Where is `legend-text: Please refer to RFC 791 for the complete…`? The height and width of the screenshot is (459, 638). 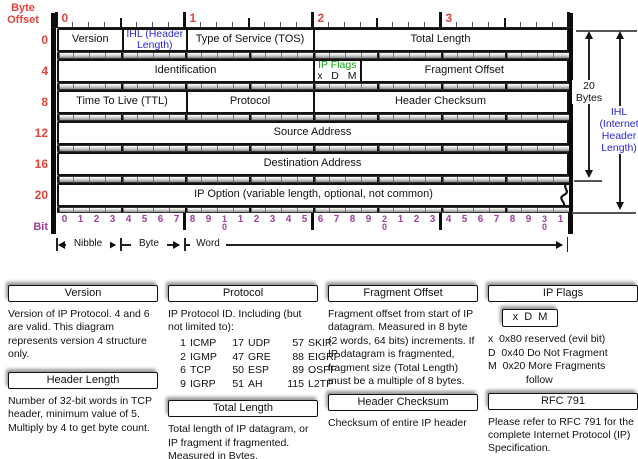 legend-text: Please refer to RFC 791 for the complete… is located at coordinates (561, 435).